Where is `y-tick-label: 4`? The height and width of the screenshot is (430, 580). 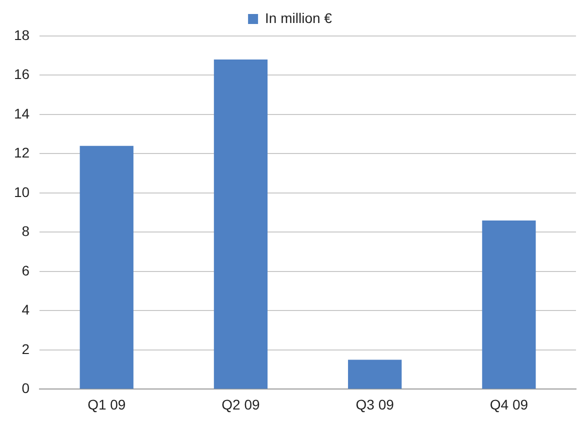
y-tick-label: 4 is located at coordinates (26, 310).